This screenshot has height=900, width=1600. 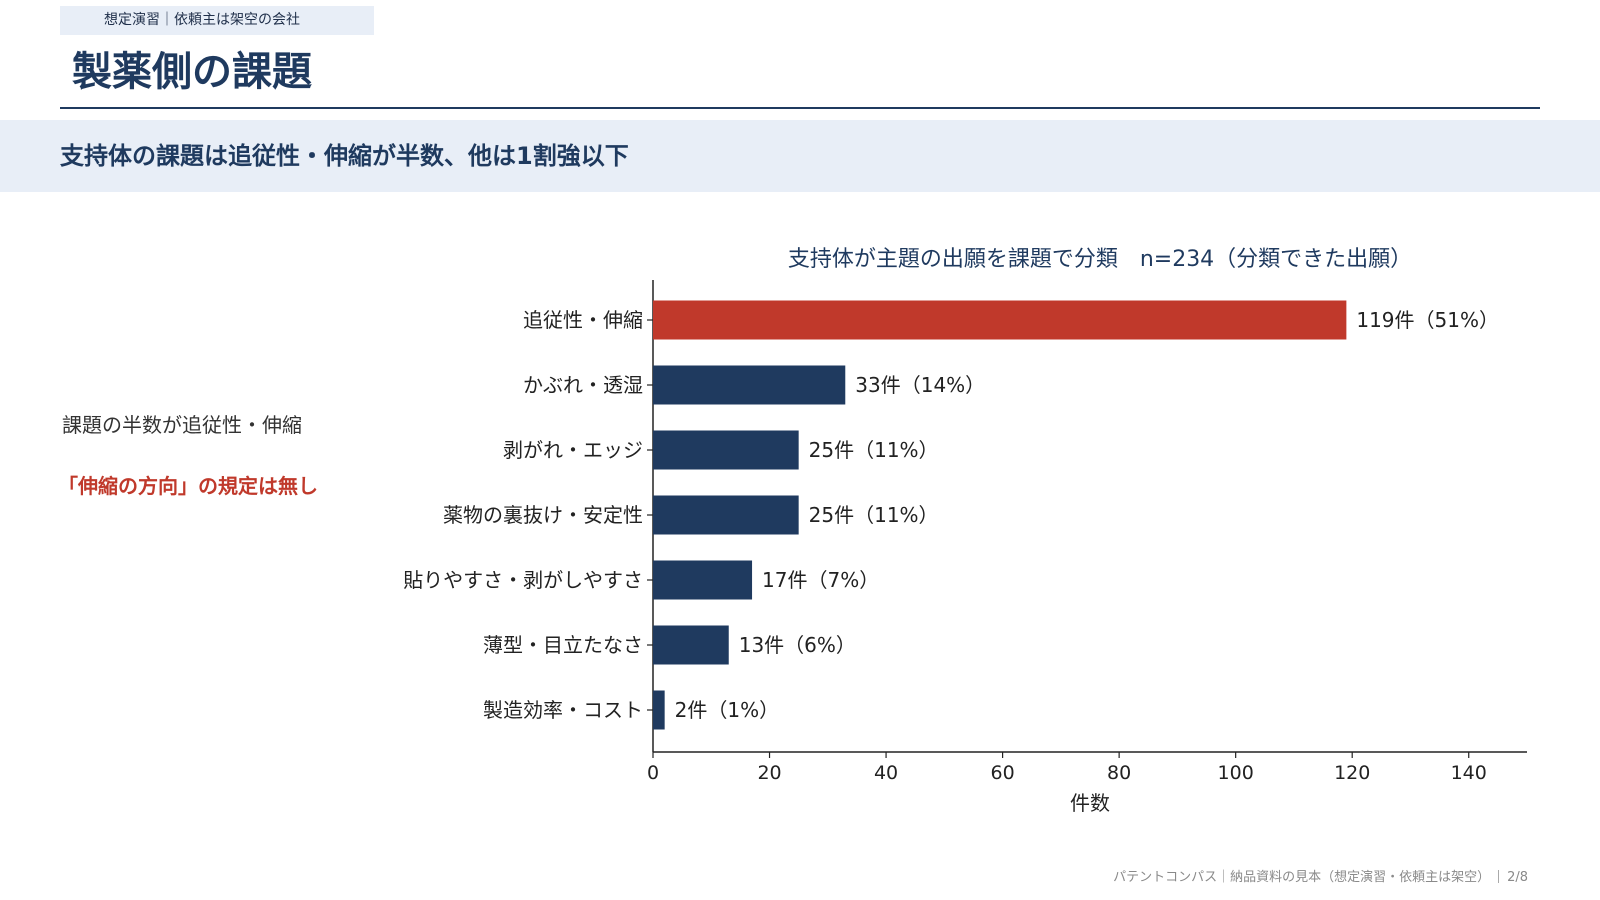 I want to click on category-label: 製造効率・コスト, so click(x=563, y=710).